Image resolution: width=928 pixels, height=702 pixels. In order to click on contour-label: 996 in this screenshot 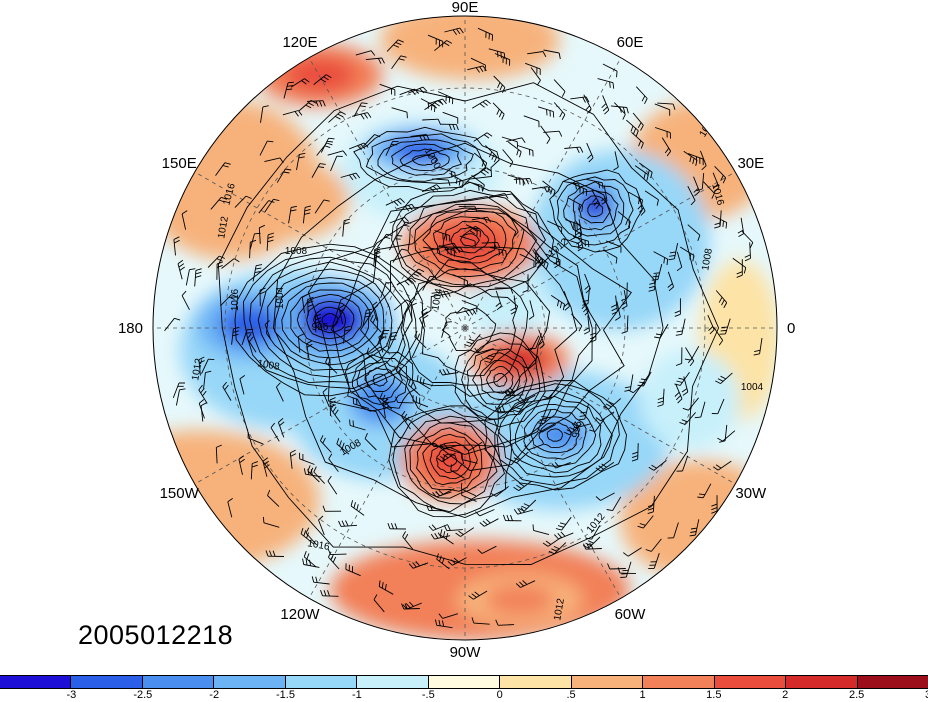, I will do `click(578, 429)`.